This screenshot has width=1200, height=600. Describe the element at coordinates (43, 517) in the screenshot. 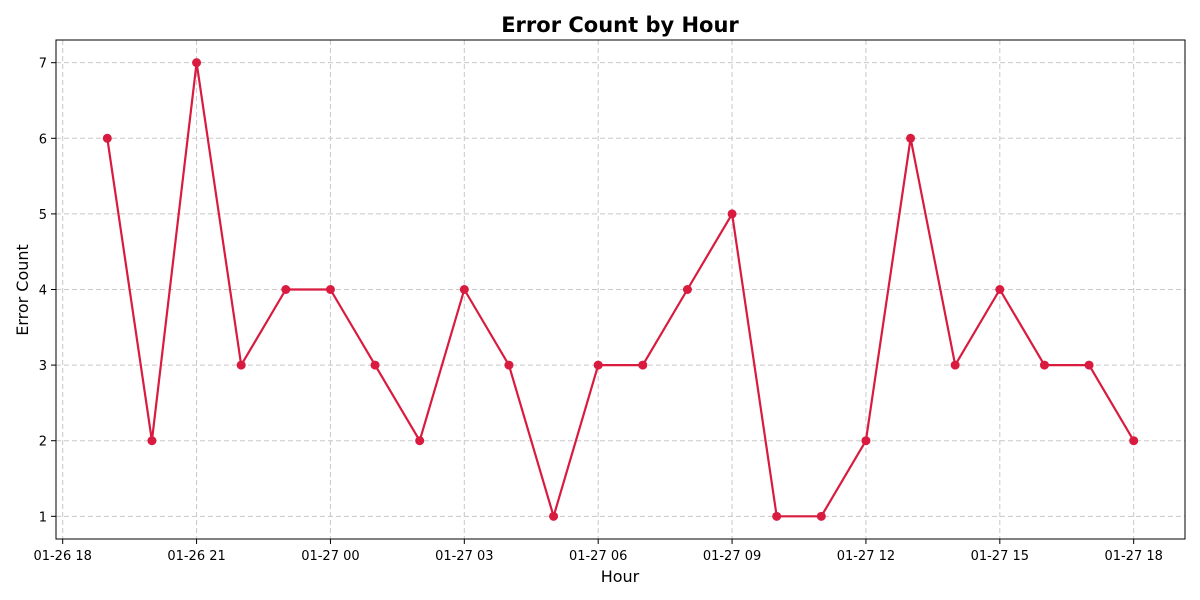

I see `y-tick-label: 1` at that location.